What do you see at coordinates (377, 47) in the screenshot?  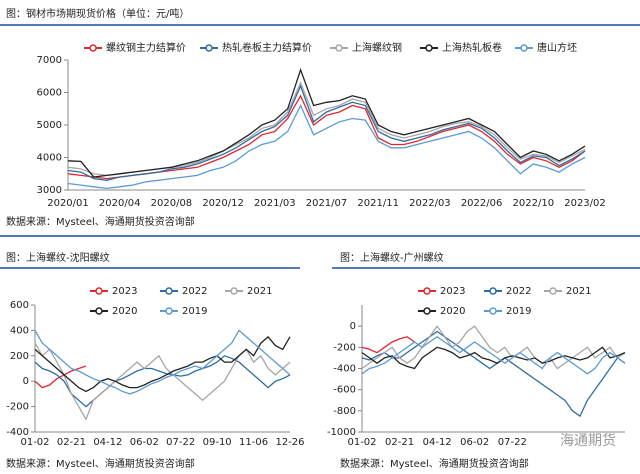 I see `legend-label: 上海螺纹钢` at bounding box center [377, 47].